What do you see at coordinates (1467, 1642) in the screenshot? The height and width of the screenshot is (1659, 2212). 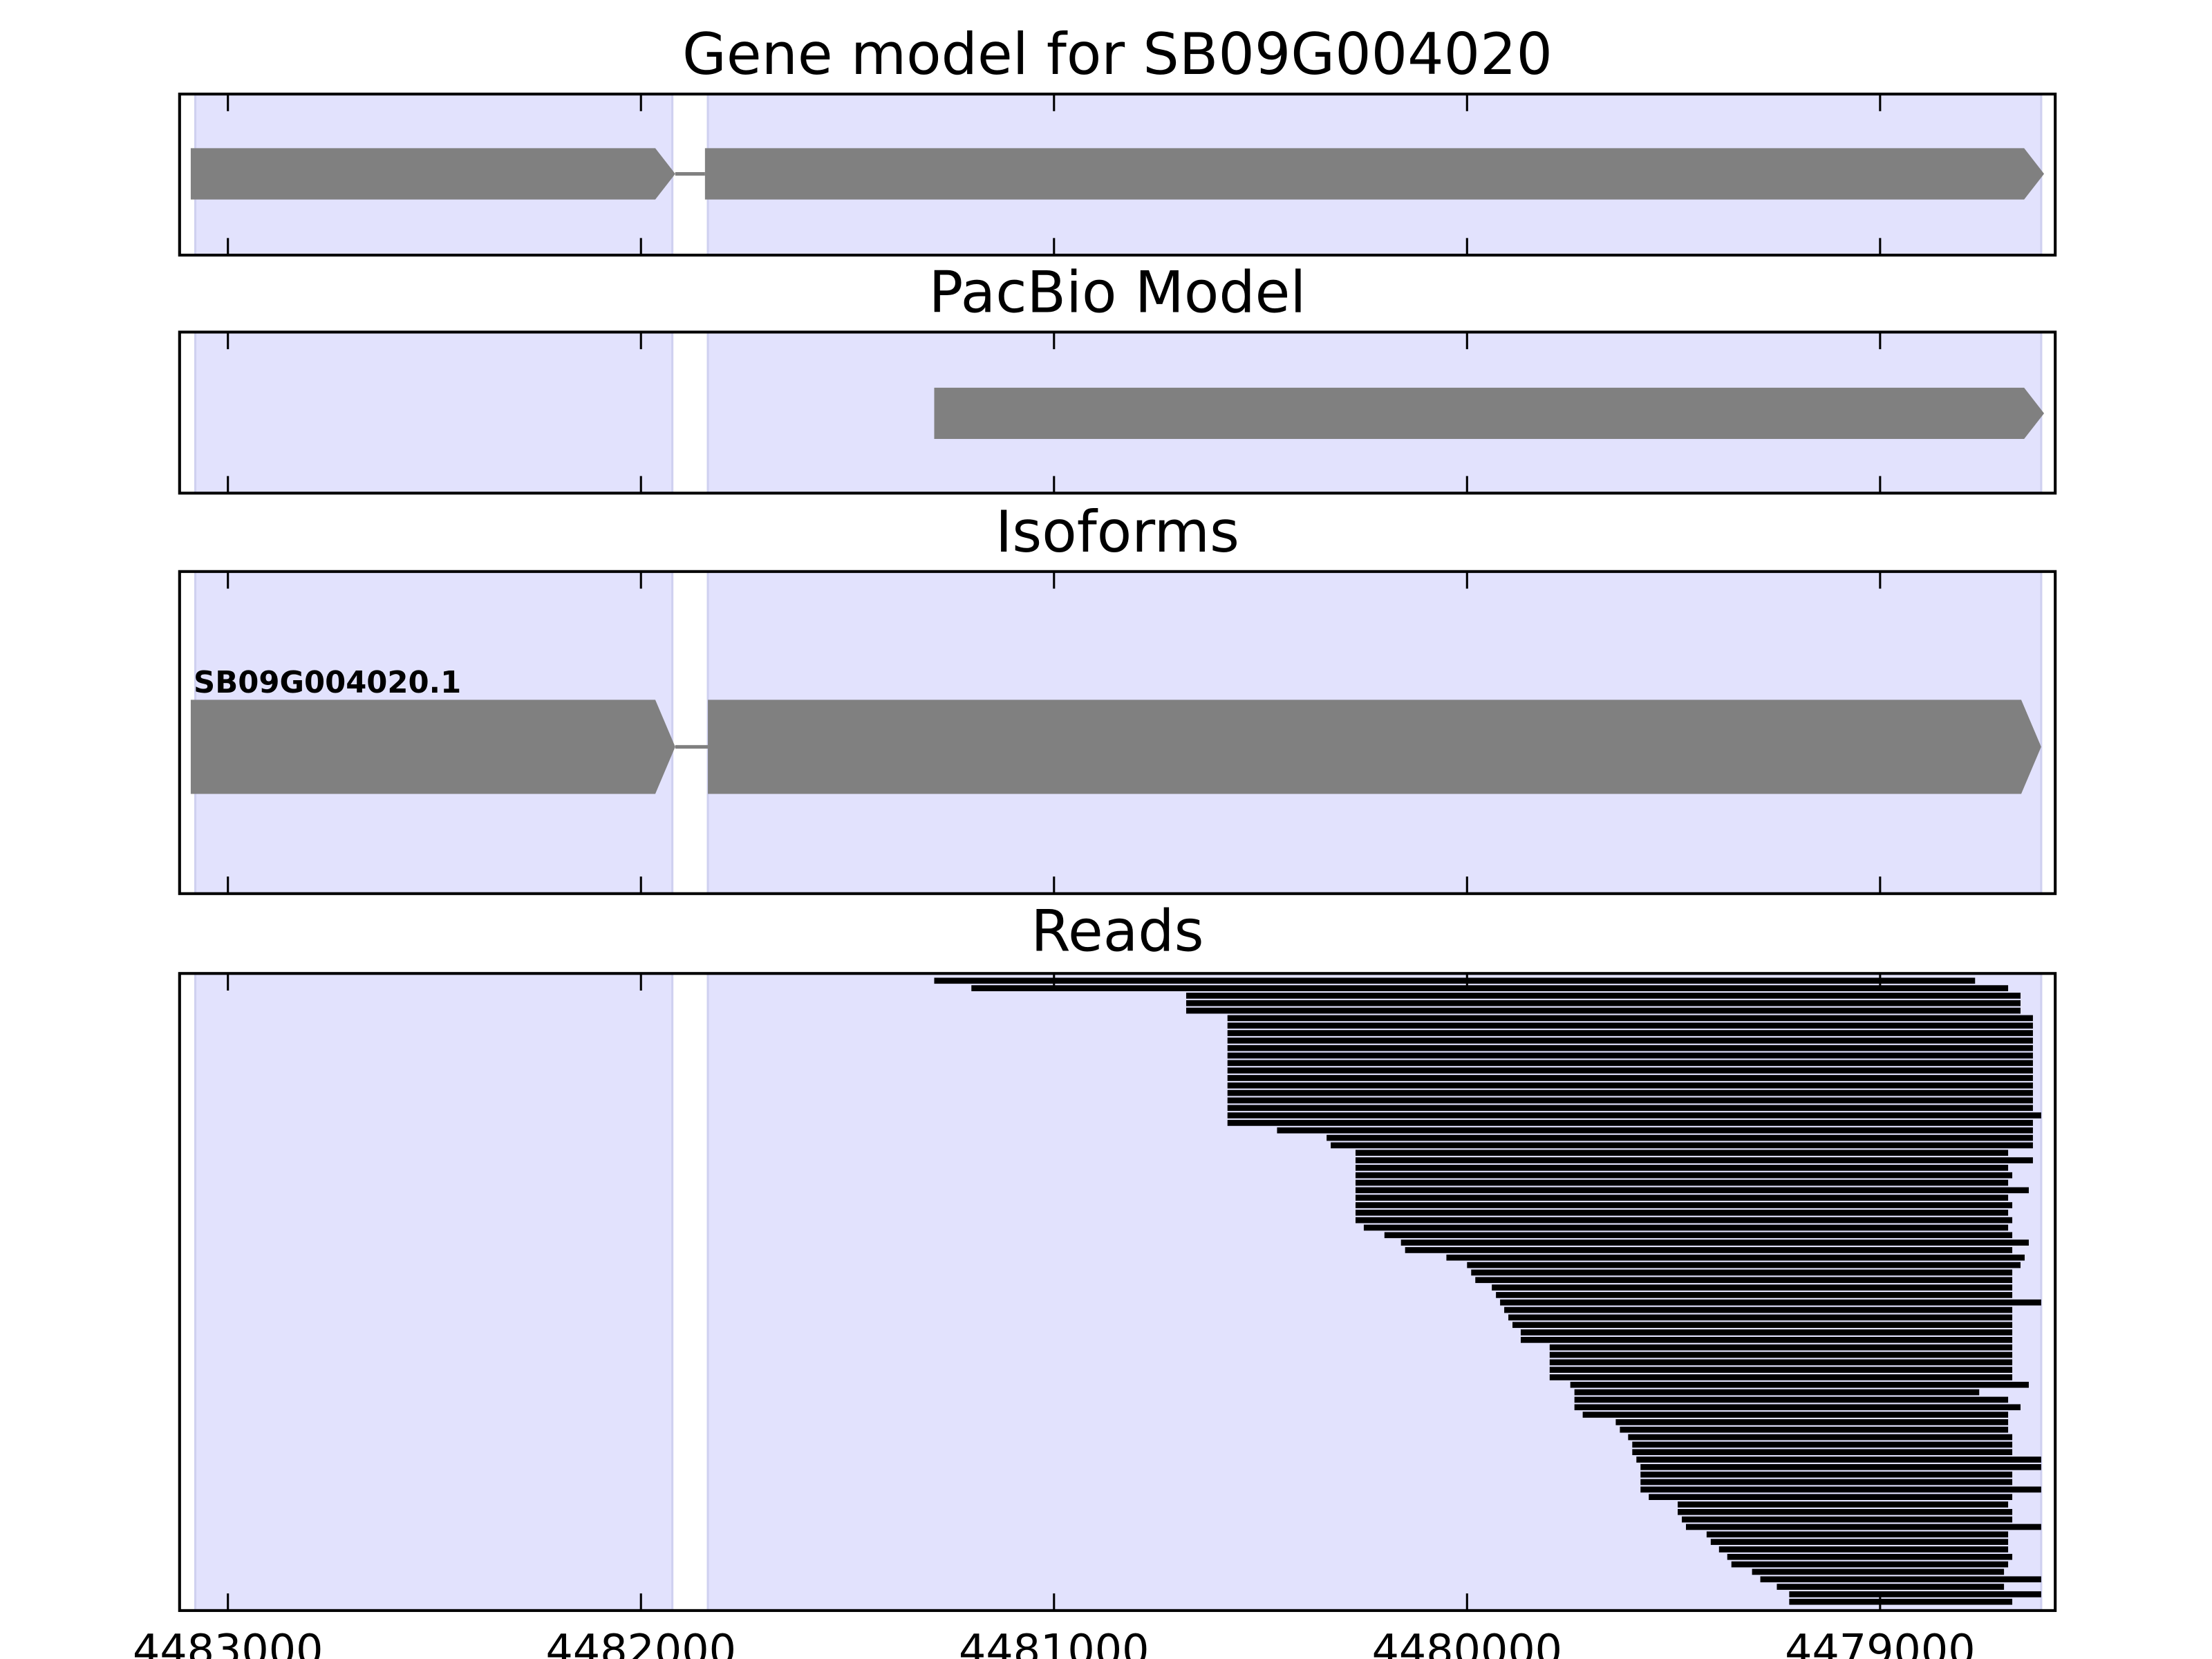 I see `x-tick-label: 4480000` at bounding box center [1467, 1642].